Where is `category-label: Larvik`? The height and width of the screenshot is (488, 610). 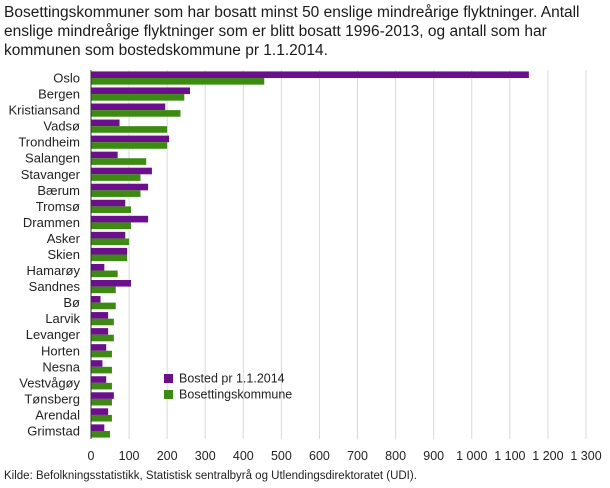
category-label: Larvik is located at coordinates (62, 318).